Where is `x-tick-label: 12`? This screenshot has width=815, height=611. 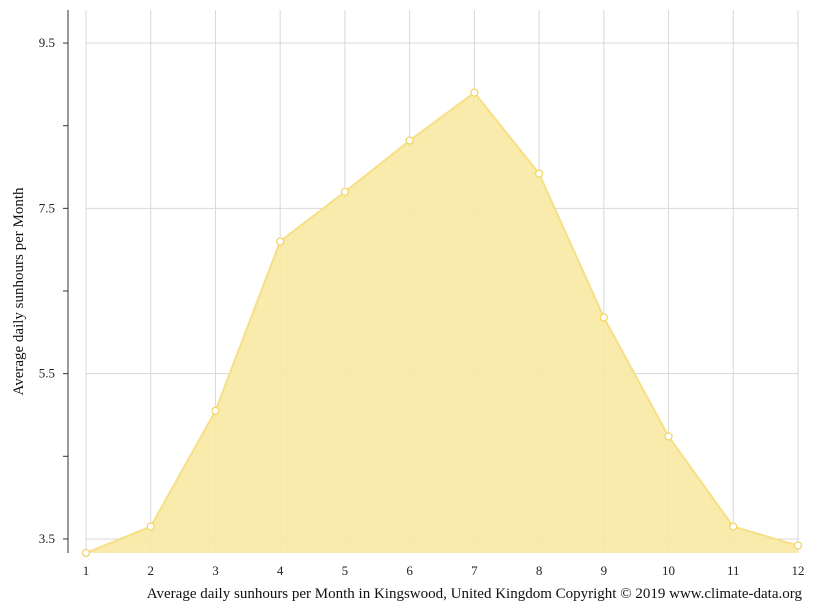
x-tick-label: 12 is located at coordinates (798, 570).